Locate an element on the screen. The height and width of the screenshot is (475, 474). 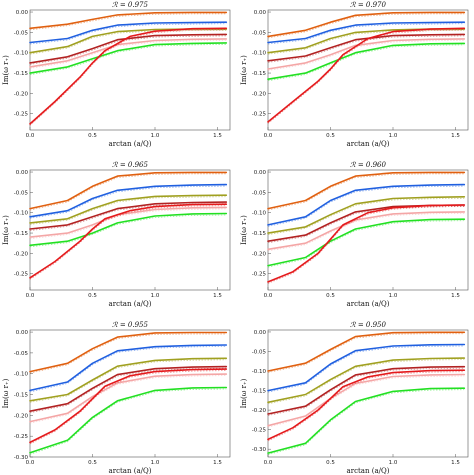
panel-title: ℛ = 0.975 is located at coordinates (130, 5).